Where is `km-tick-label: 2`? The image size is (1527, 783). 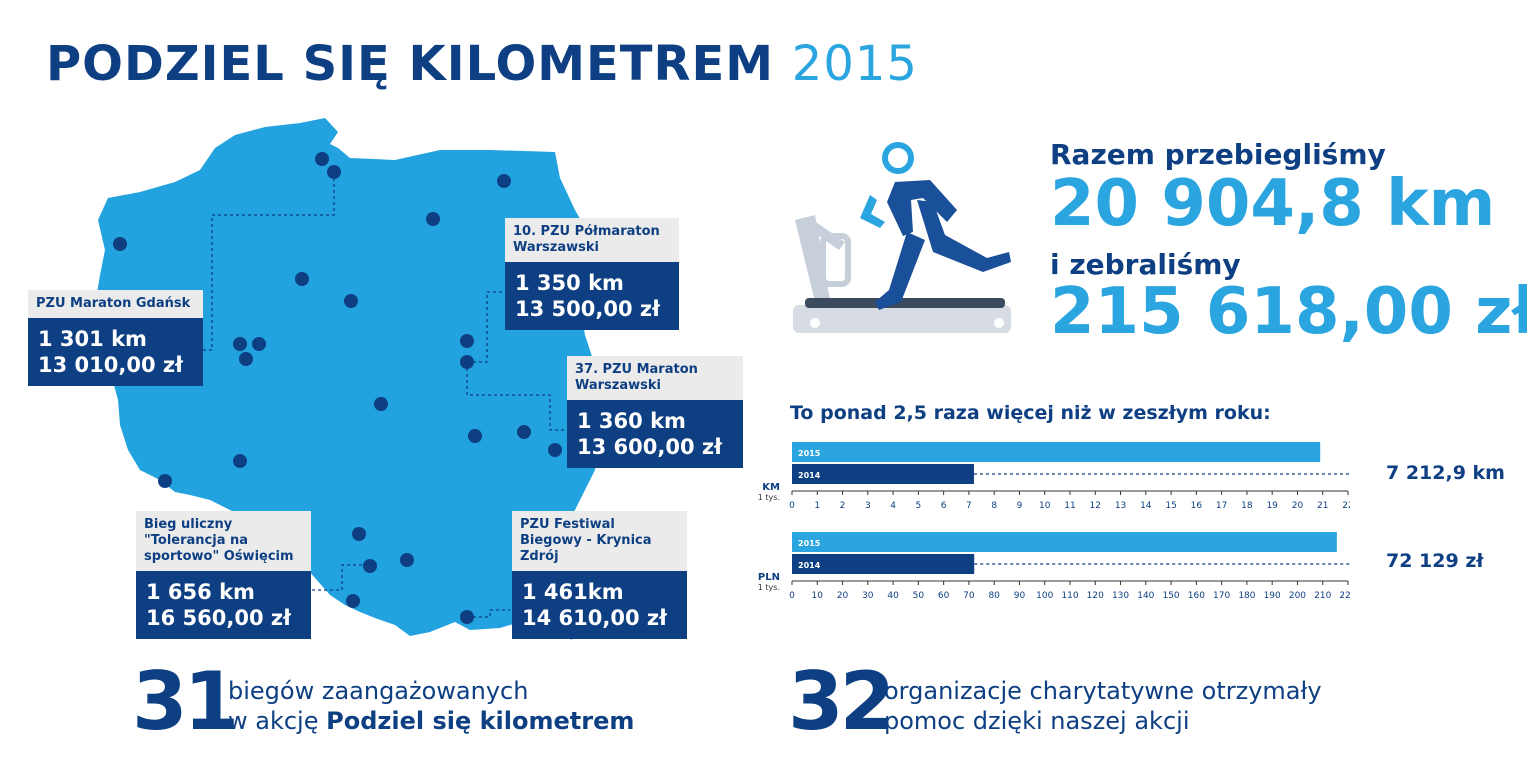
km-tick-label: 2 is located at coordinates (843, 506).